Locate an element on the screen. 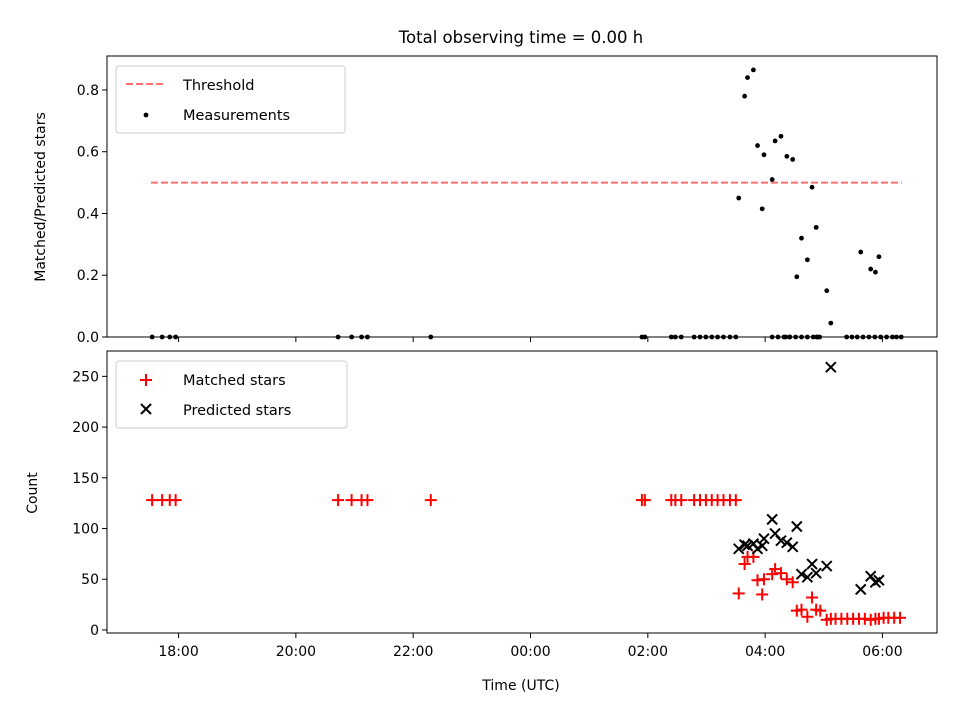  predicted-legend-label: Predicted stars is located at coordinates (237, 411).